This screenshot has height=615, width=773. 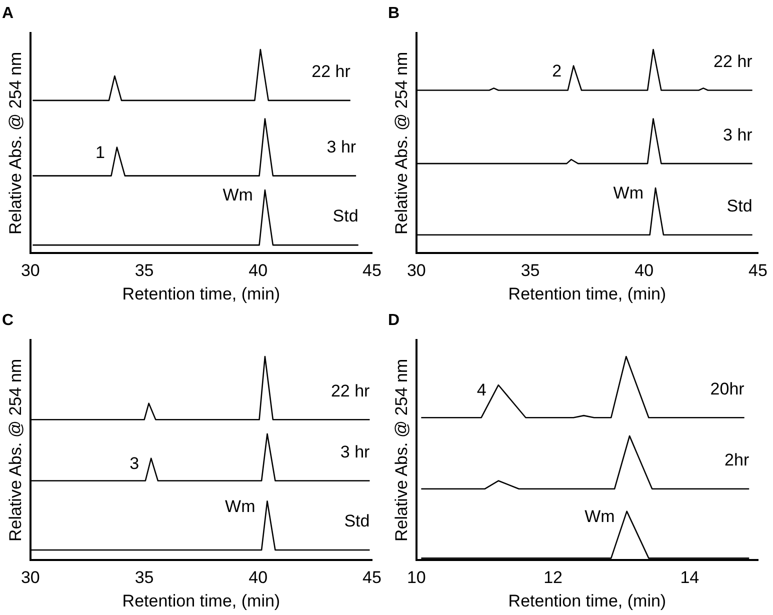 I want to click on annotation: 3, so click(x=135, y=464).